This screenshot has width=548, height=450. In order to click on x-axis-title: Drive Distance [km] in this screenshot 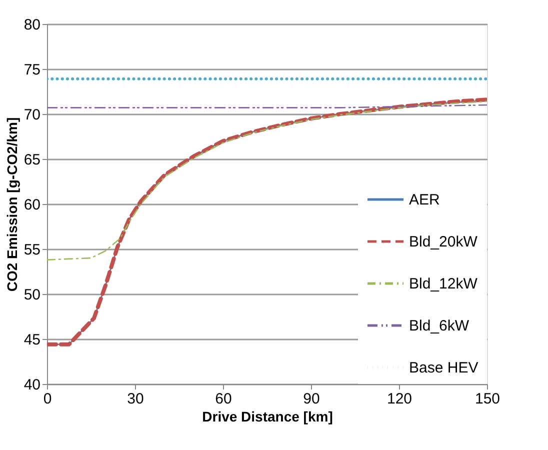, I will do `click(267, 416)`.